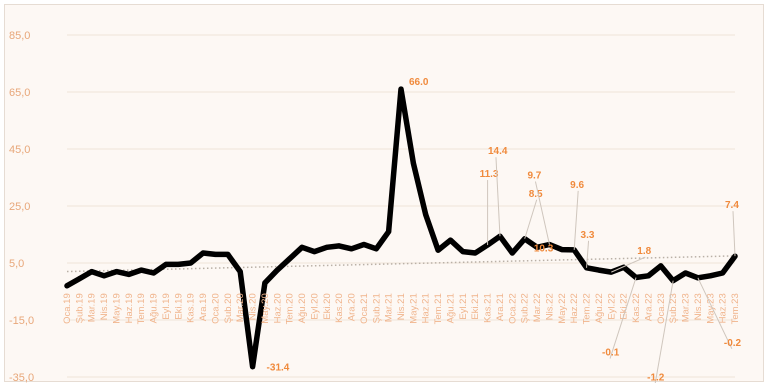 This screenshot has width=770, height=386. Describe the element at coordinates (116, 308) in the screenshot. I see `x-tick-label: May.19` at that location.